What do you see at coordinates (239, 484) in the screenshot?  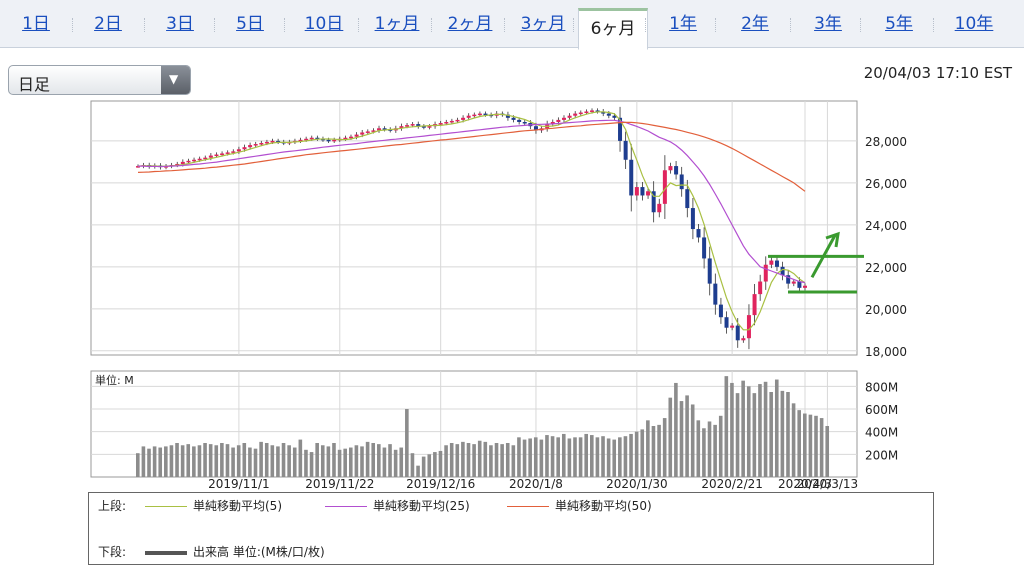 I see `x-tick-label: 2019/11/1` at bounding box center [239, 484].